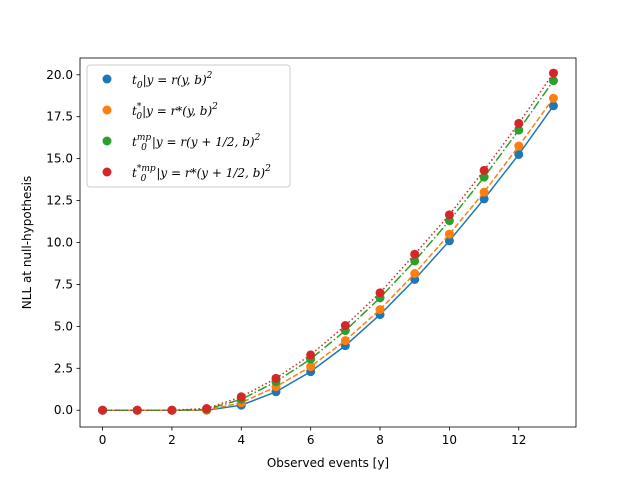 Image resolution: width=640 pixels, height=485 pixels. Describe the element at coordinates (59, 243) in the screenshot. I see `y-tick-label: 10.0` at that location.